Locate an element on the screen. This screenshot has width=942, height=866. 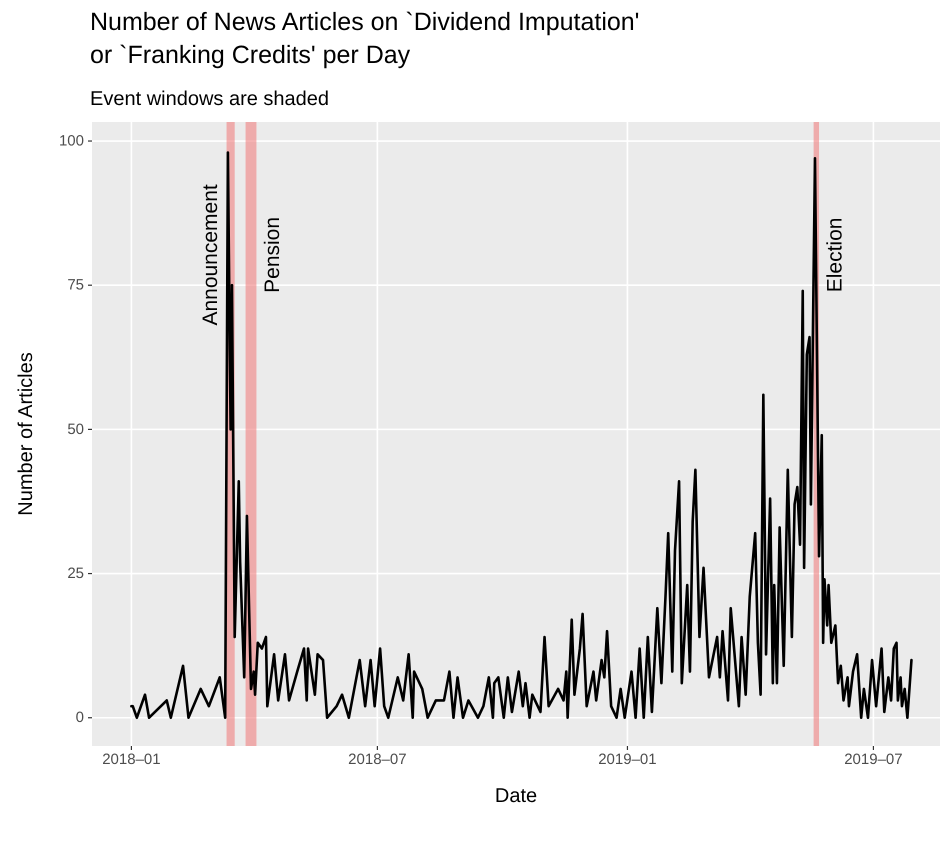
x-tick-label: 2018–01 is located at coordinates (131, 759).